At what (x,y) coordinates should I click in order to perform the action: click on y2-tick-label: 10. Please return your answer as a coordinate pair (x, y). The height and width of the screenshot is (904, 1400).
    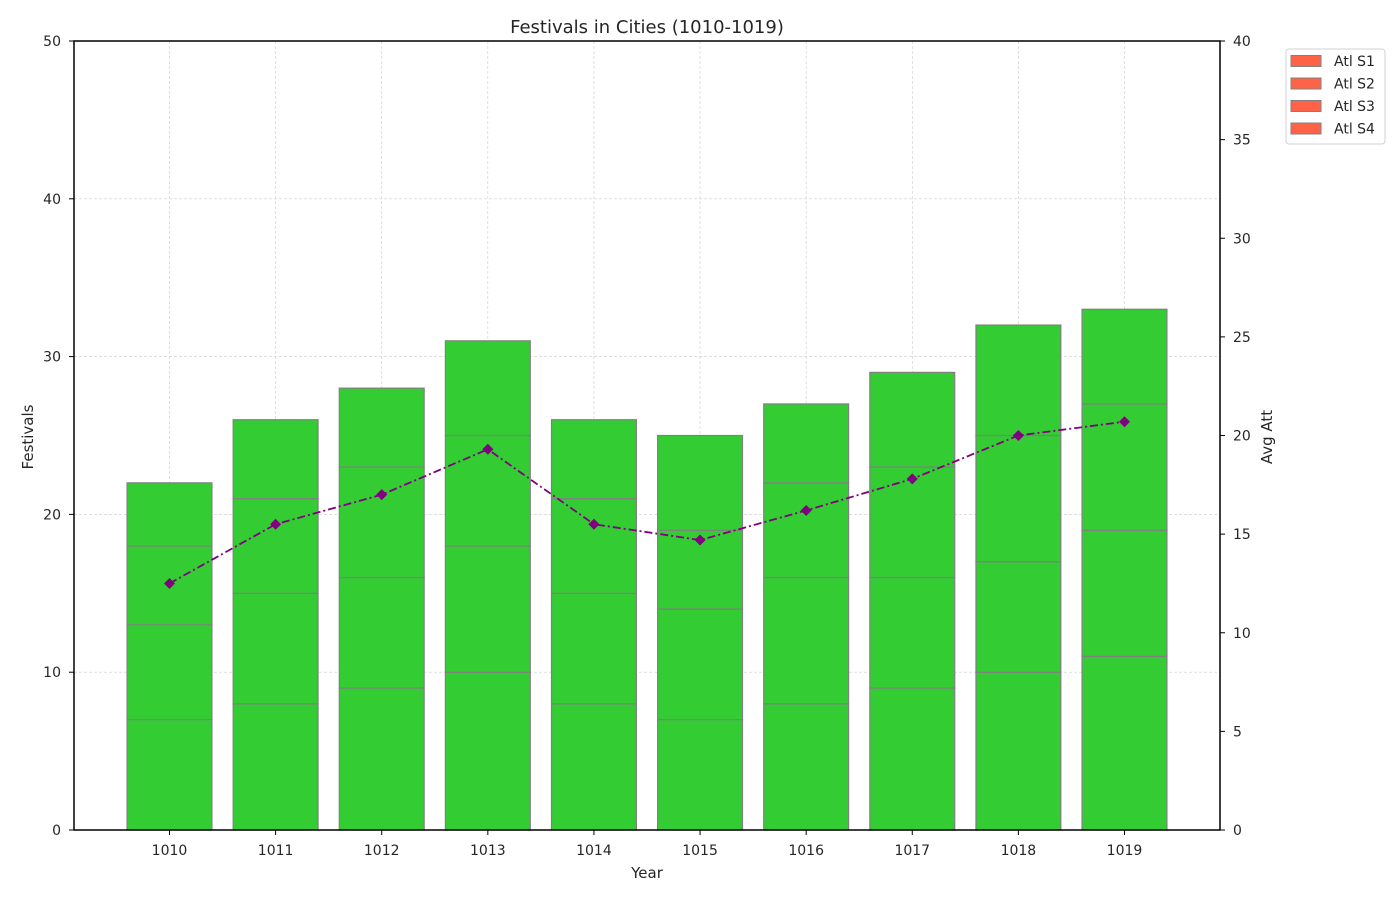
    Looking at the image, I should click on (1242, 634).